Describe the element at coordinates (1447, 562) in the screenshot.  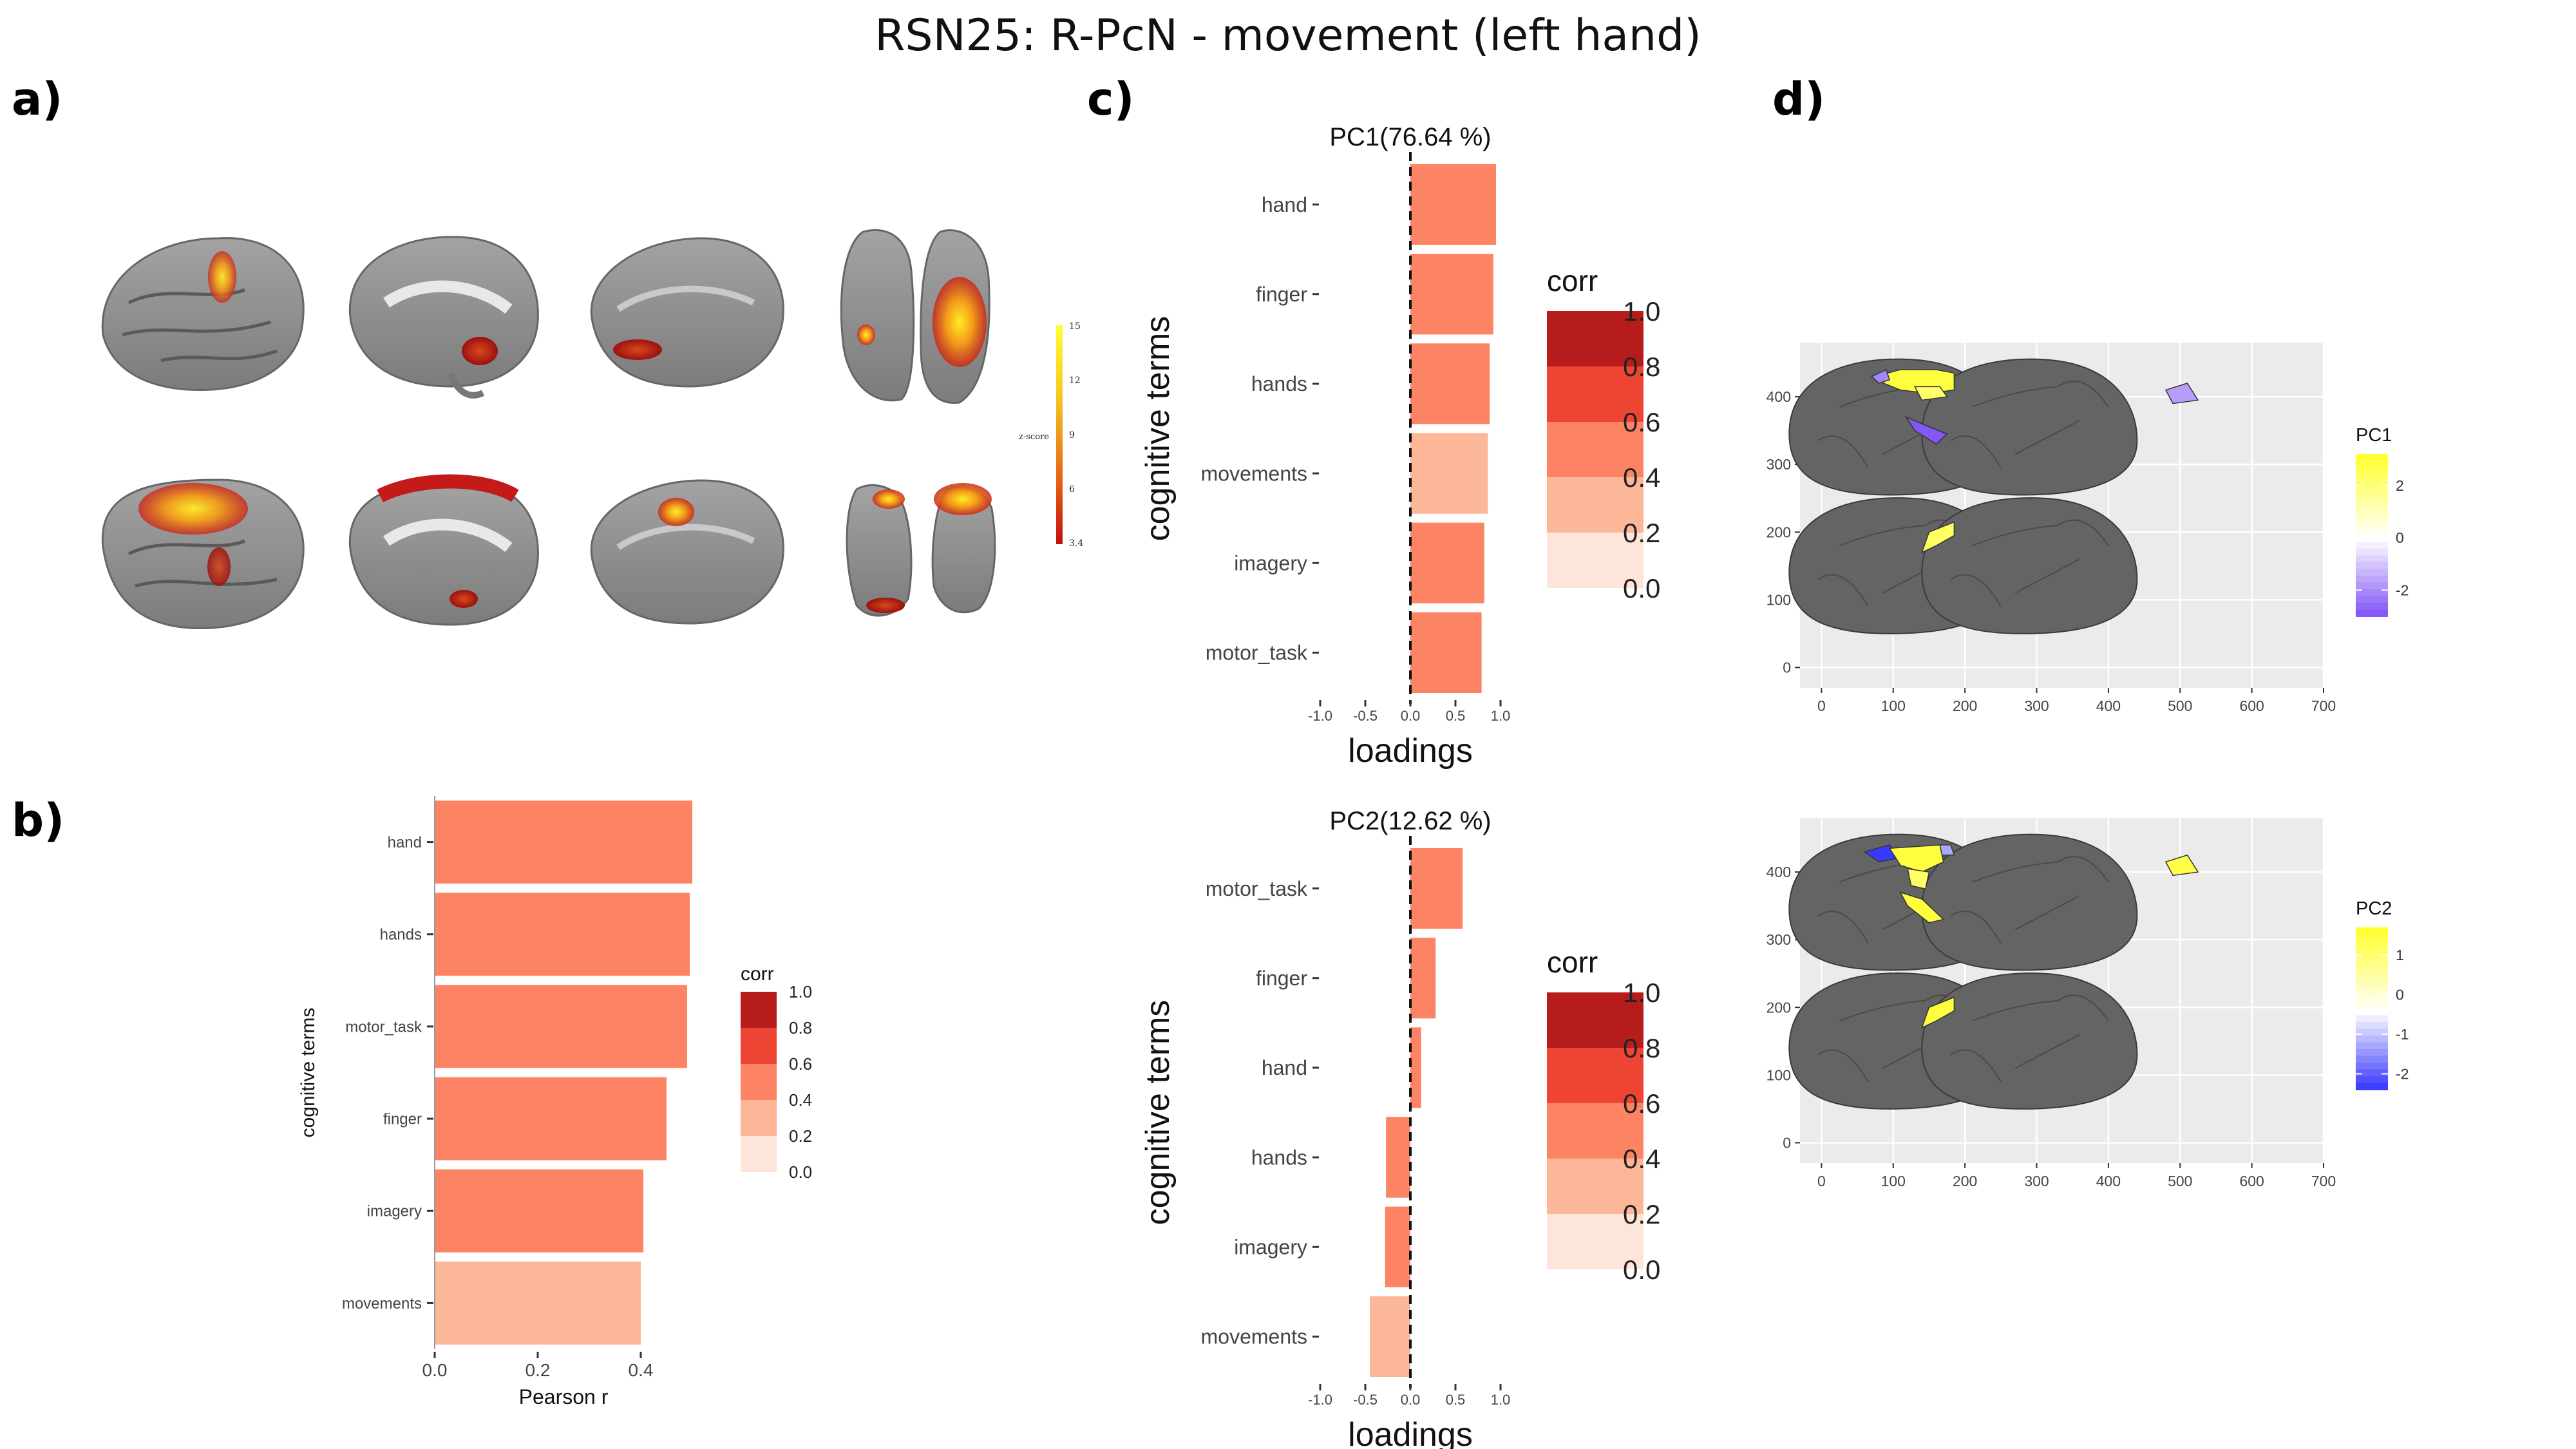
I see `bar-c1-imagery` at that location.